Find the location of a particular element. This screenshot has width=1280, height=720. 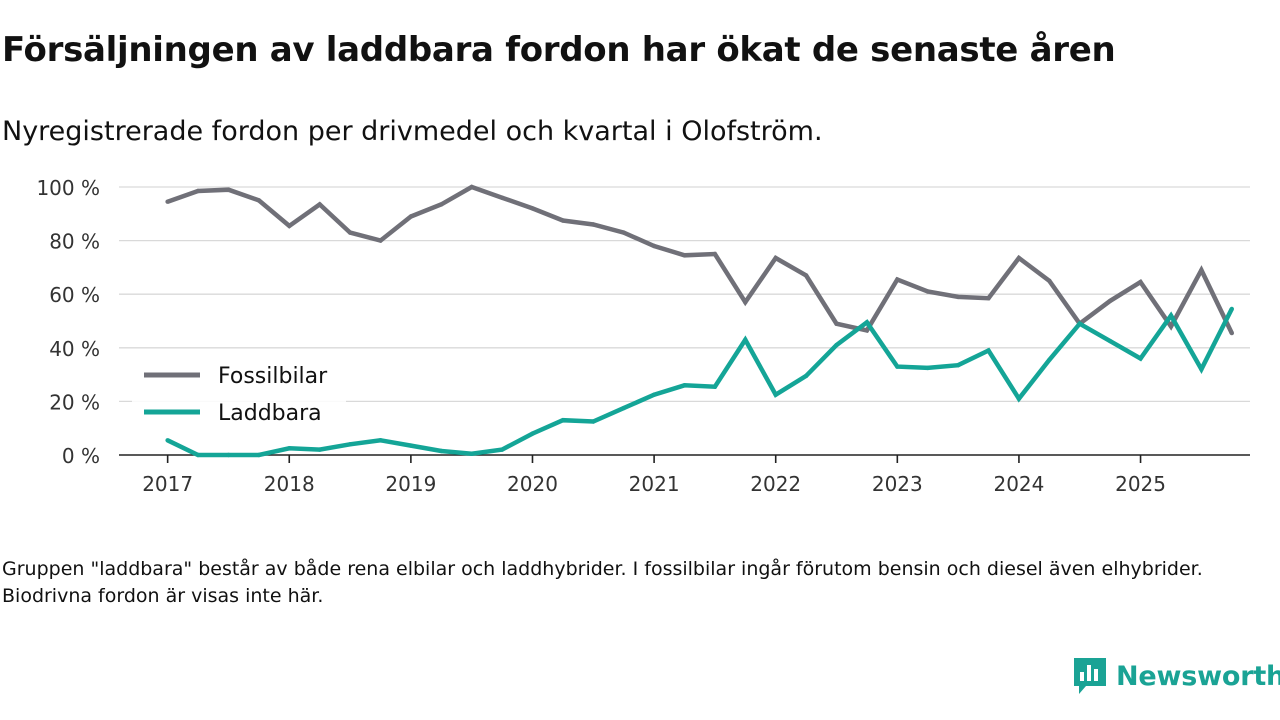

x-tick-label: 2020 is located at coordinates (532, 484).